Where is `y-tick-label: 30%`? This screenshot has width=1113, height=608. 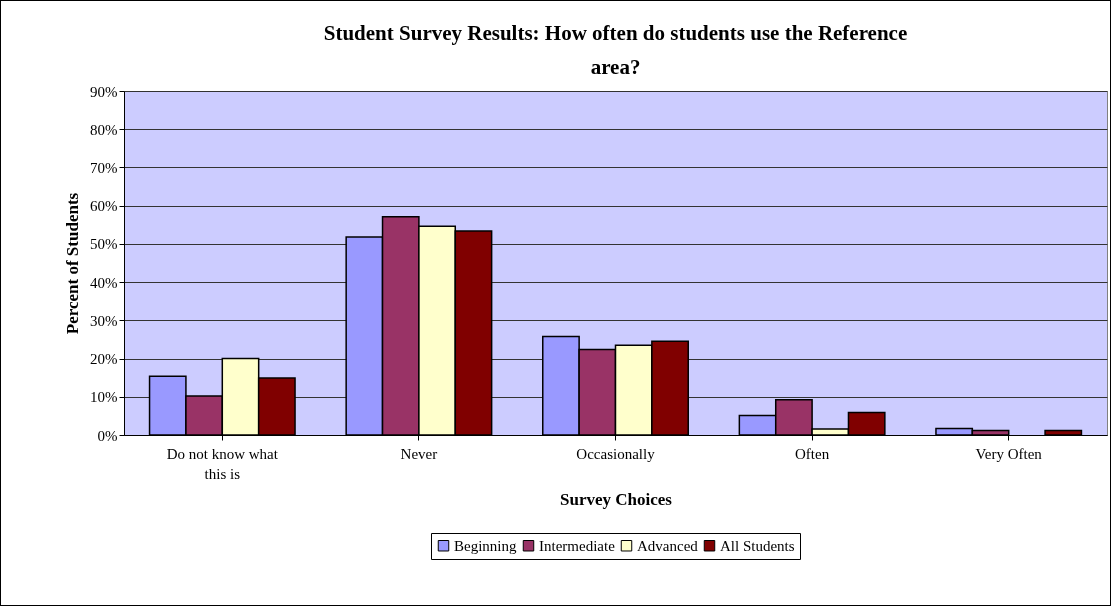 y-tick-label: 30% is located at coordinates (104, 320).